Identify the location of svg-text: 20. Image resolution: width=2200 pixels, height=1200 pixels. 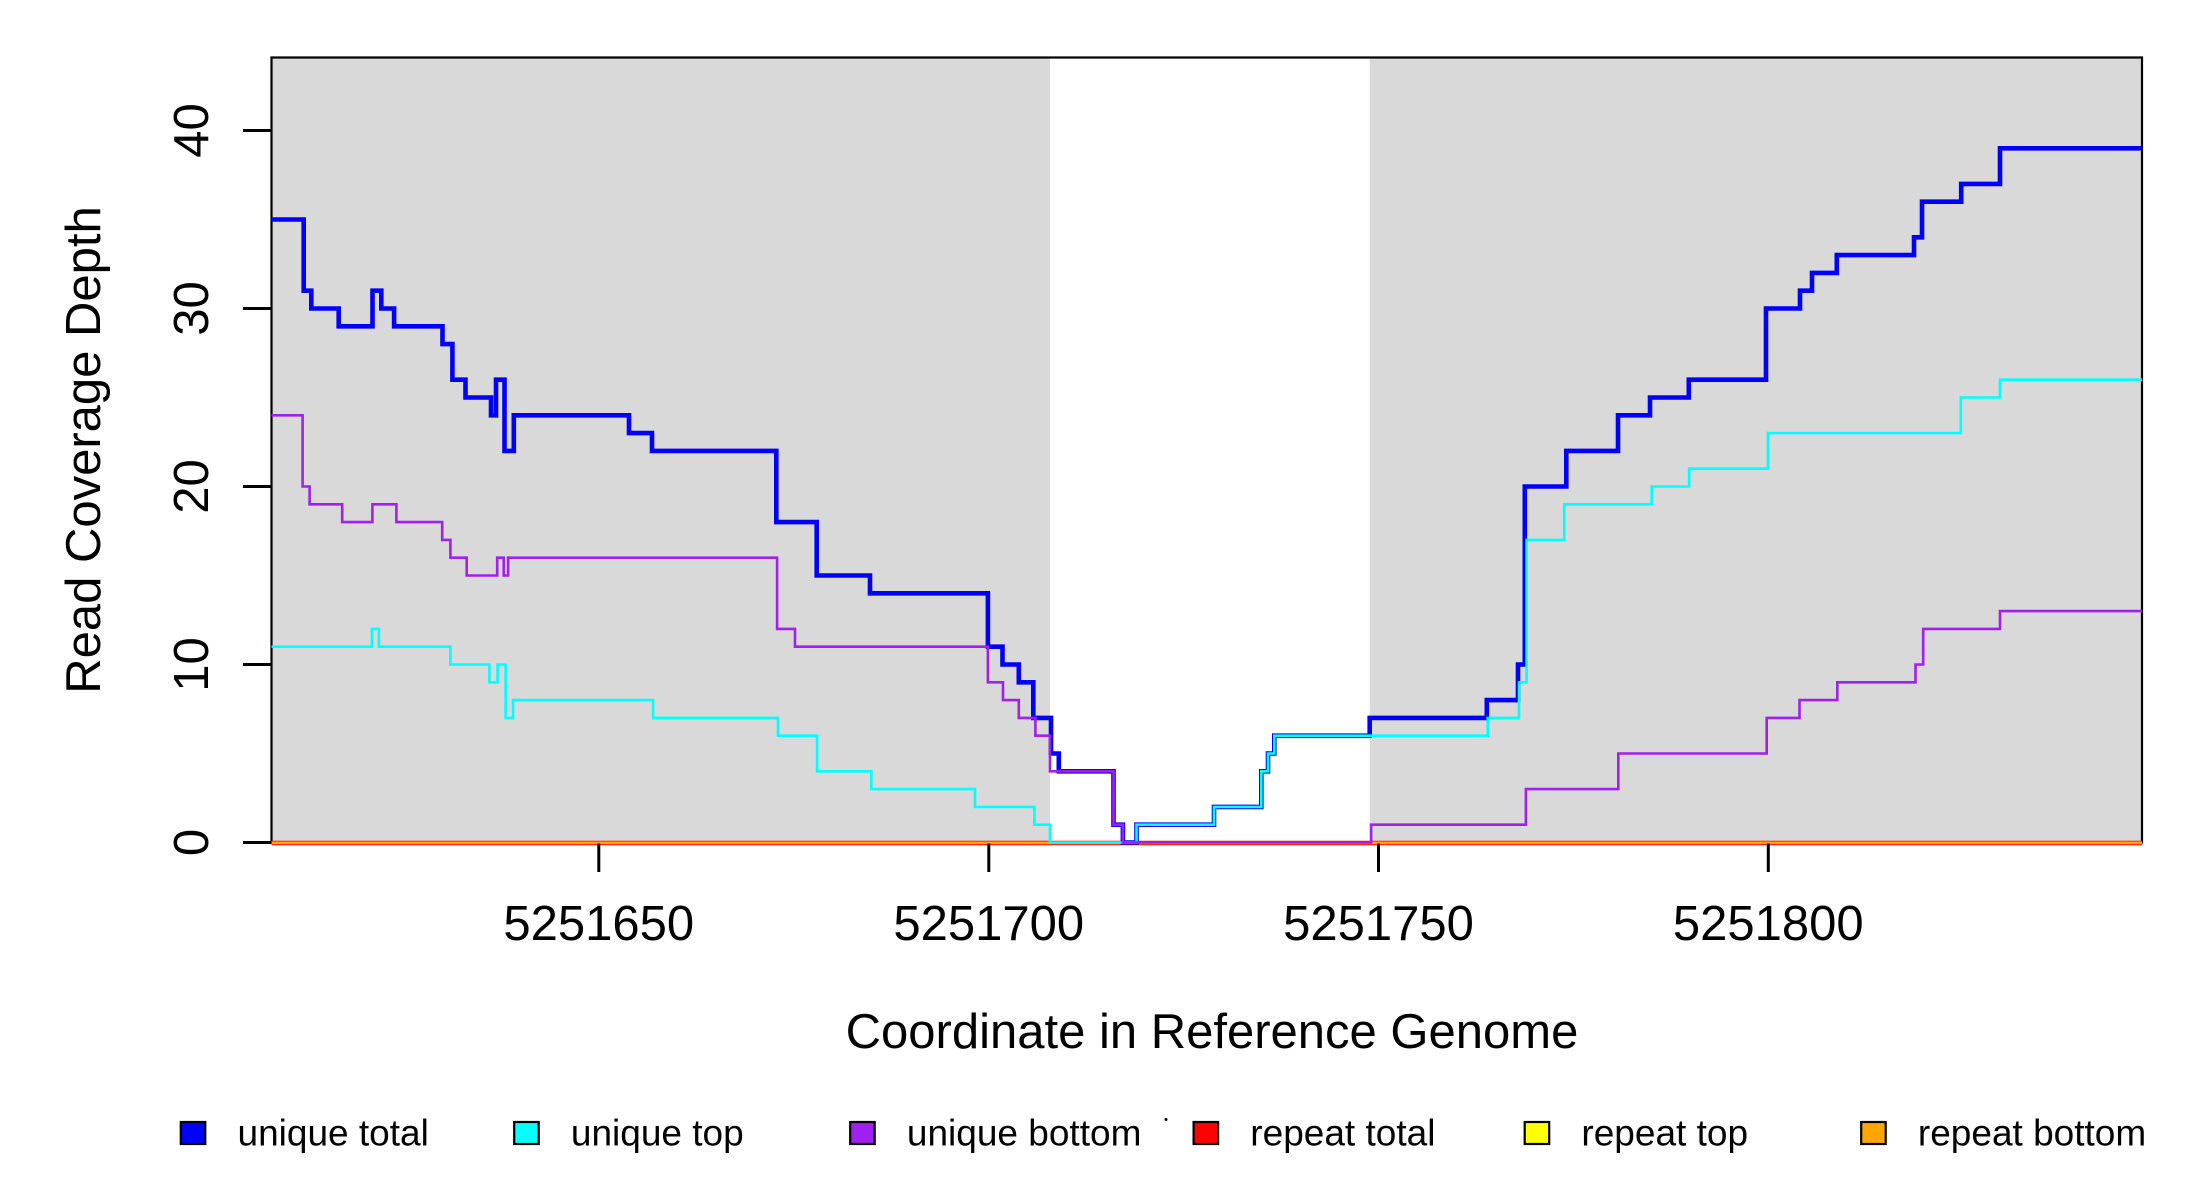
(192, 486).